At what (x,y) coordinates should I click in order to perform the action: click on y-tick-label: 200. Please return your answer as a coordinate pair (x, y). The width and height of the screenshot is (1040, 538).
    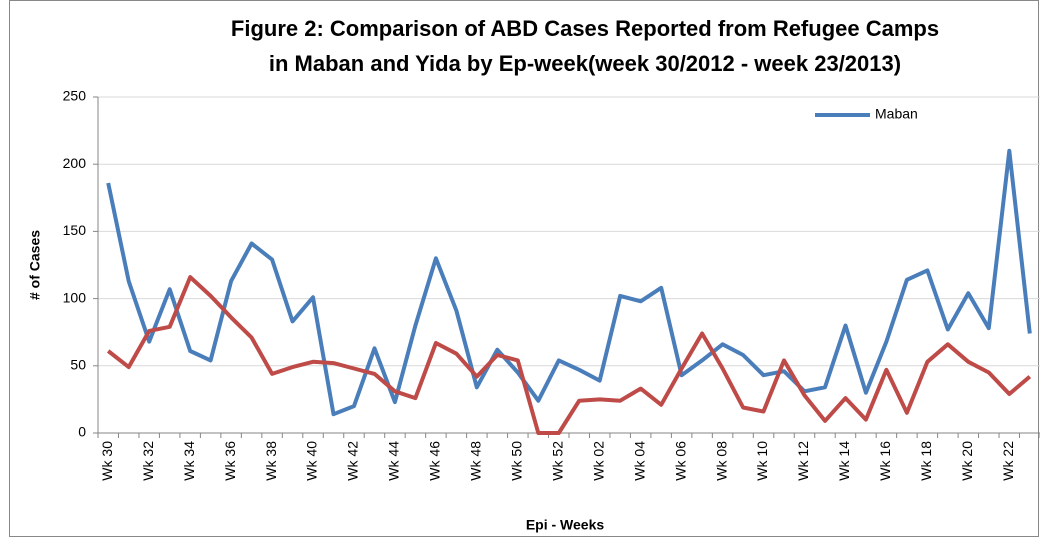
    Looking at the image, I should click on (75, 163).